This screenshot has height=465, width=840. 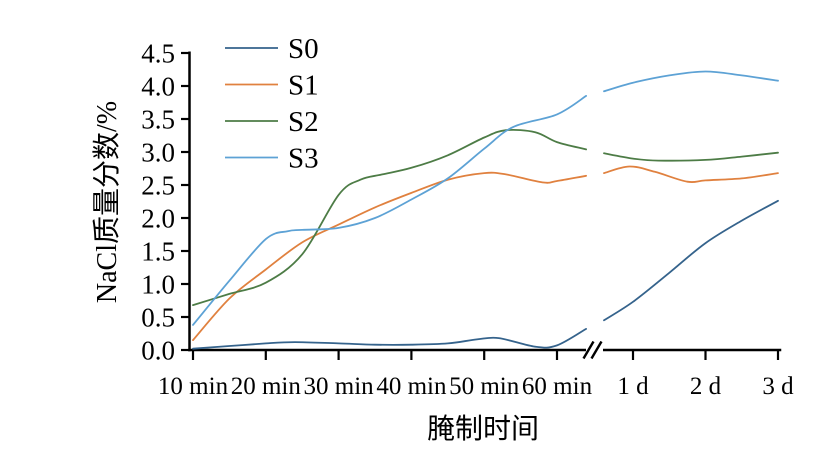 I want to click on legend: S0 S1 S2 S3, so click(x=272, y=104).